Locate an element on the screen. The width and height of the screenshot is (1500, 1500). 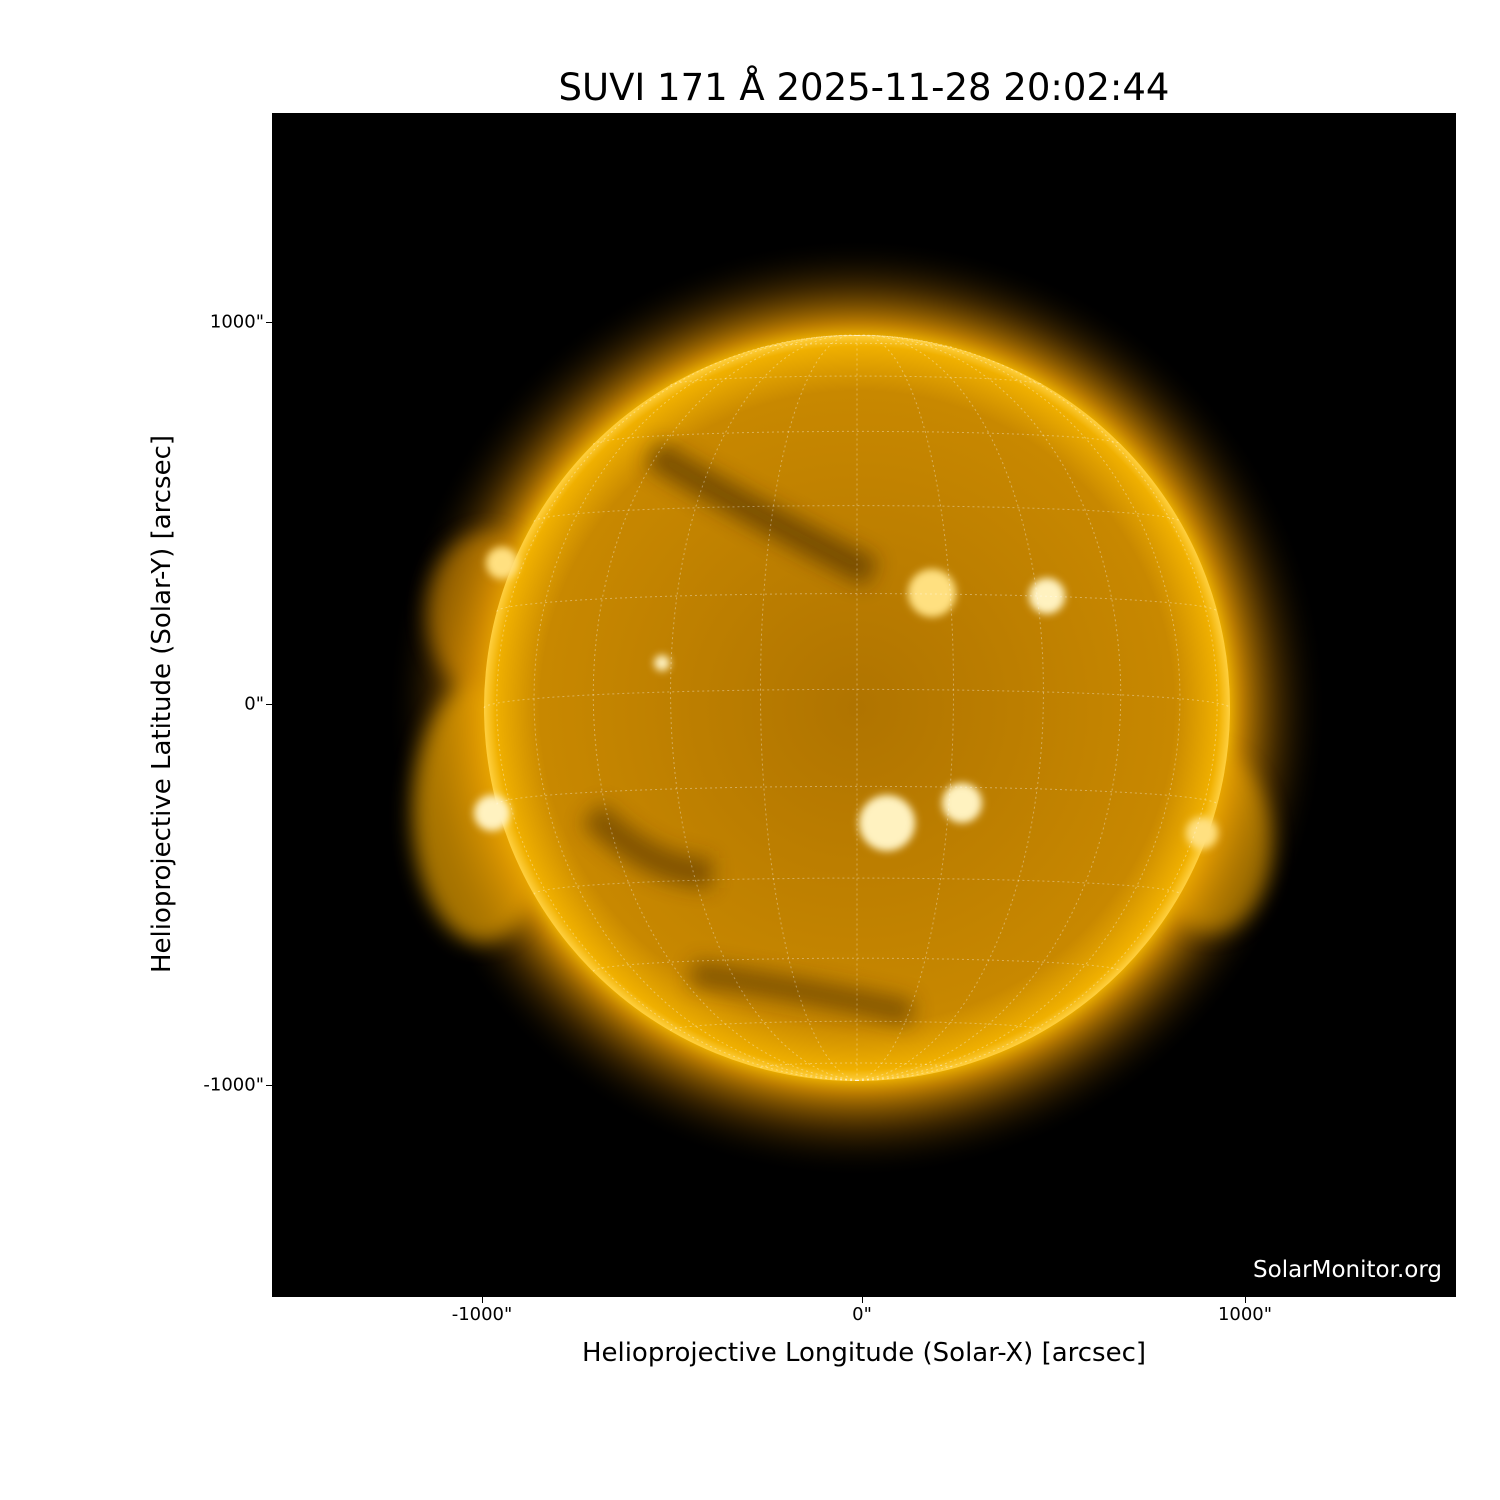
dark-filaments is located at coordinates (748, 733).